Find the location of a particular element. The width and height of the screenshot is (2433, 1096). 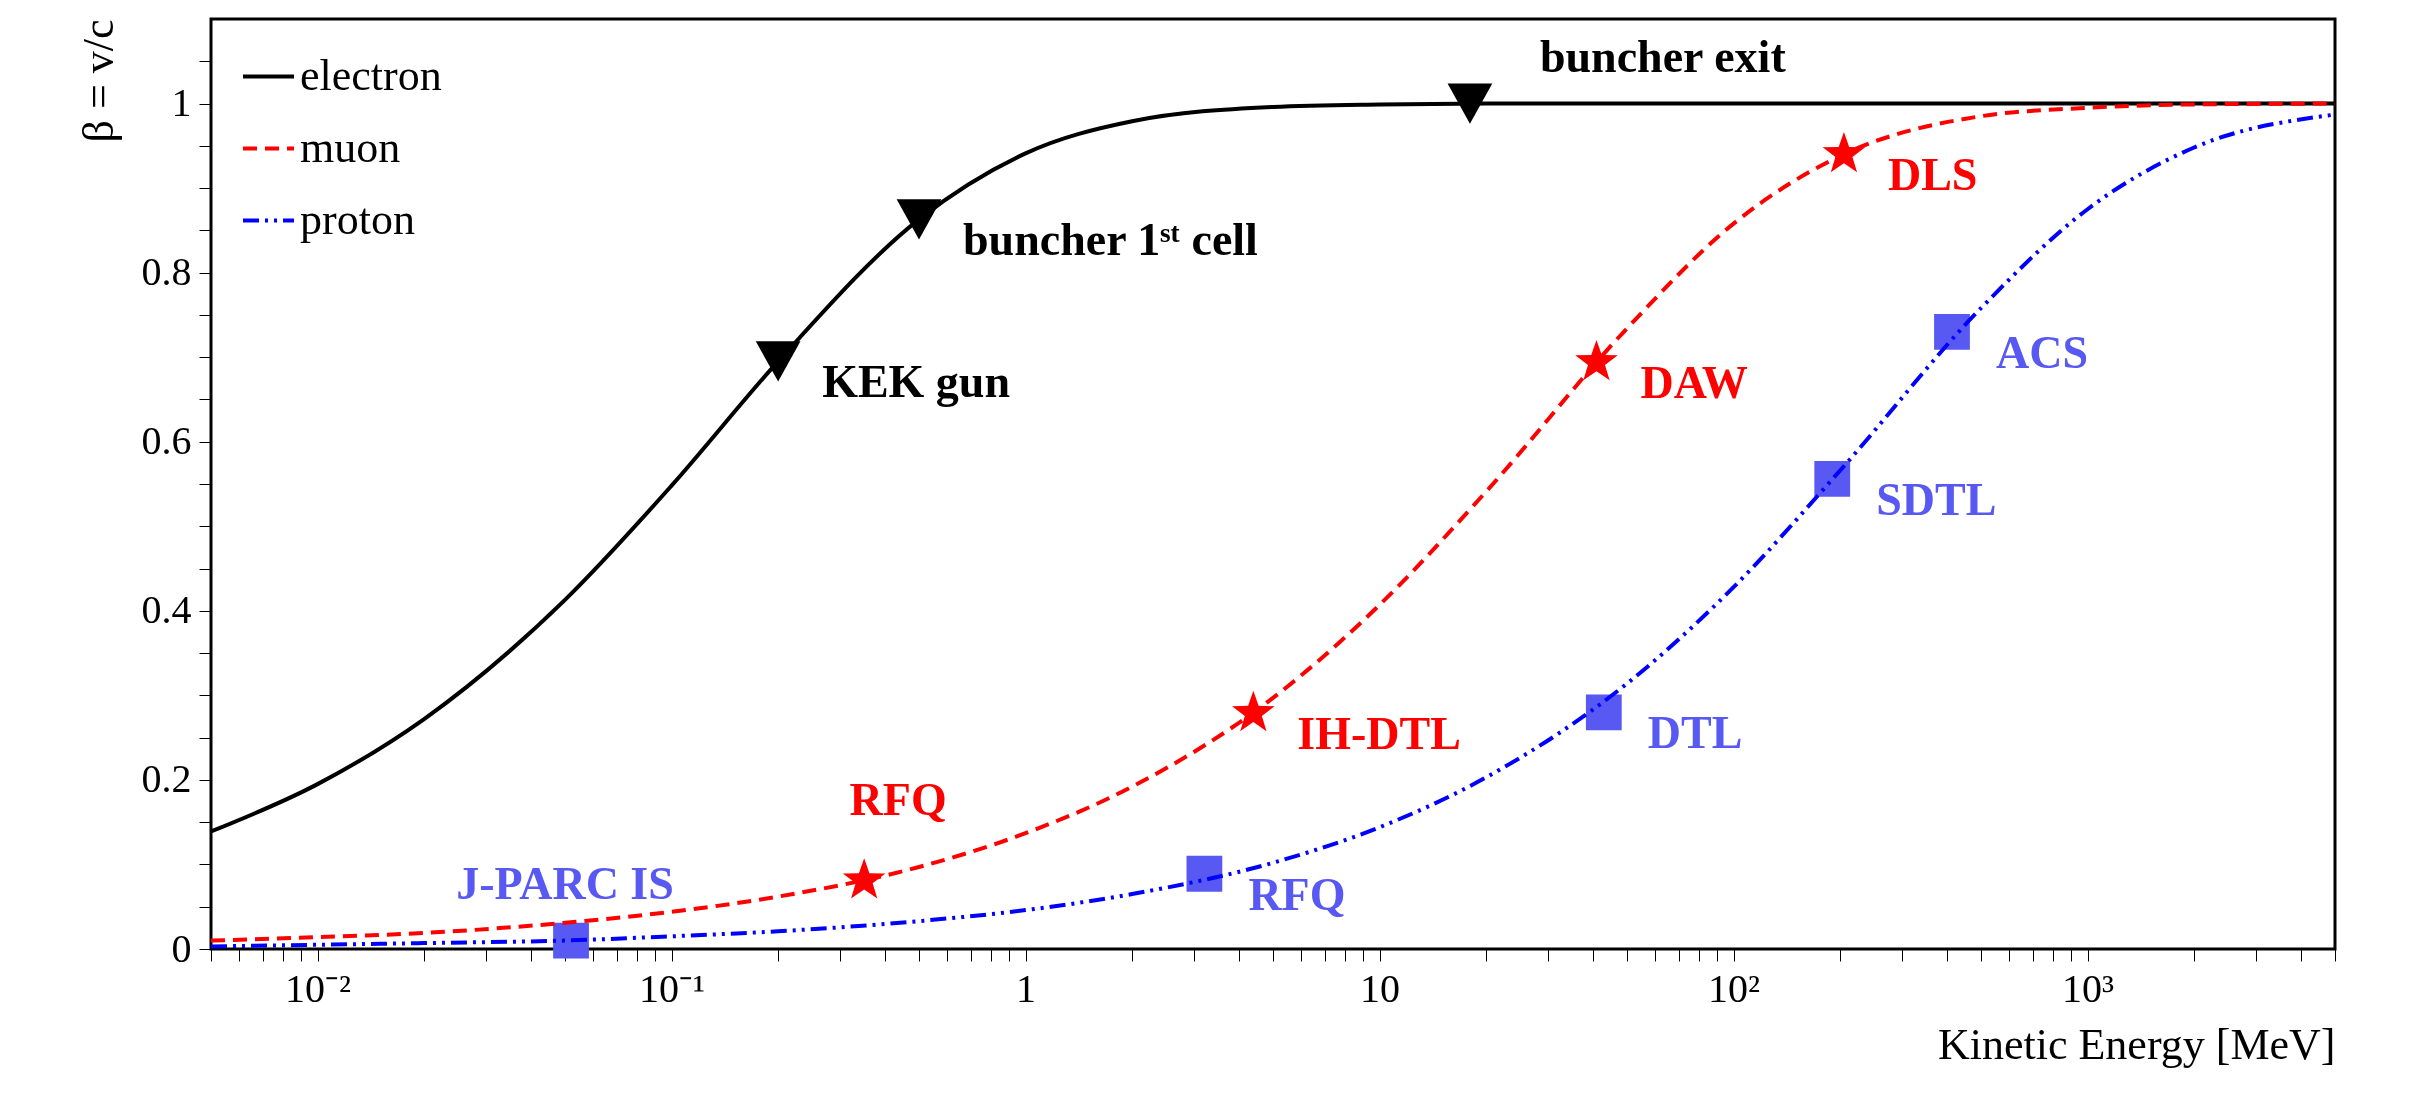

y-tick-label: 0.2 is located at coordinates (166, 779).